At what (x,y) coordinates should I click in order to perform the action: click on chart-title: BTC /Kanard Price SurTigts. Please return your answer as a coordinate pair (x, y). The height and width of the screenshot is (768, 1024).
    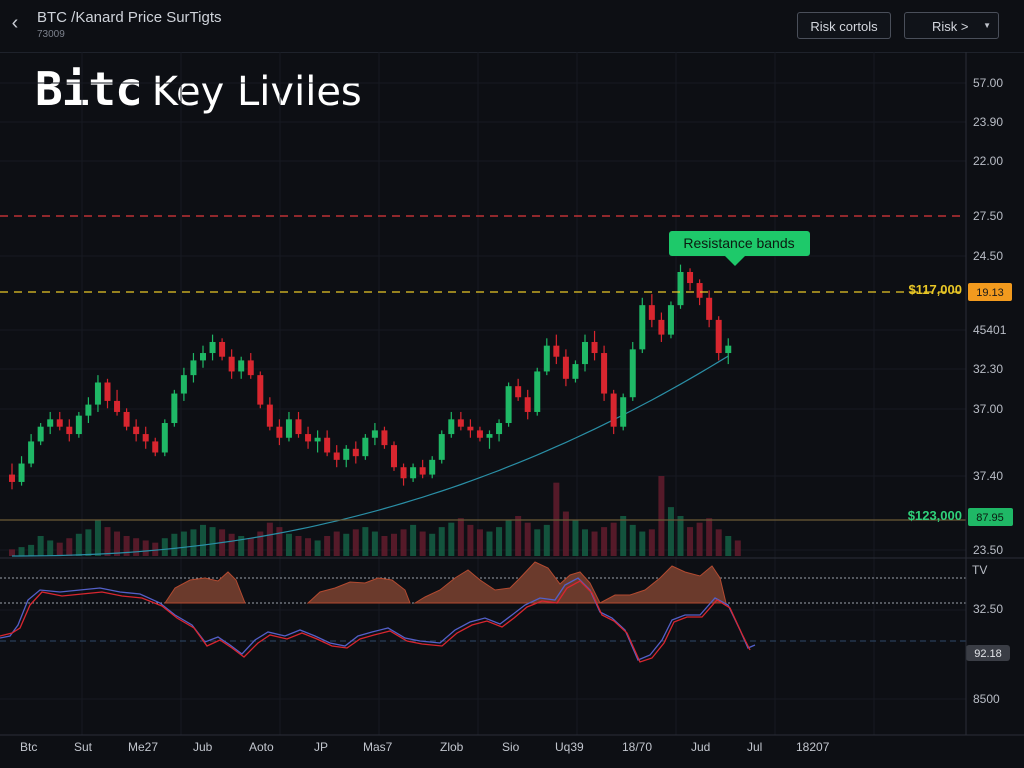
    Looking at the image, I should click on (129, 17).